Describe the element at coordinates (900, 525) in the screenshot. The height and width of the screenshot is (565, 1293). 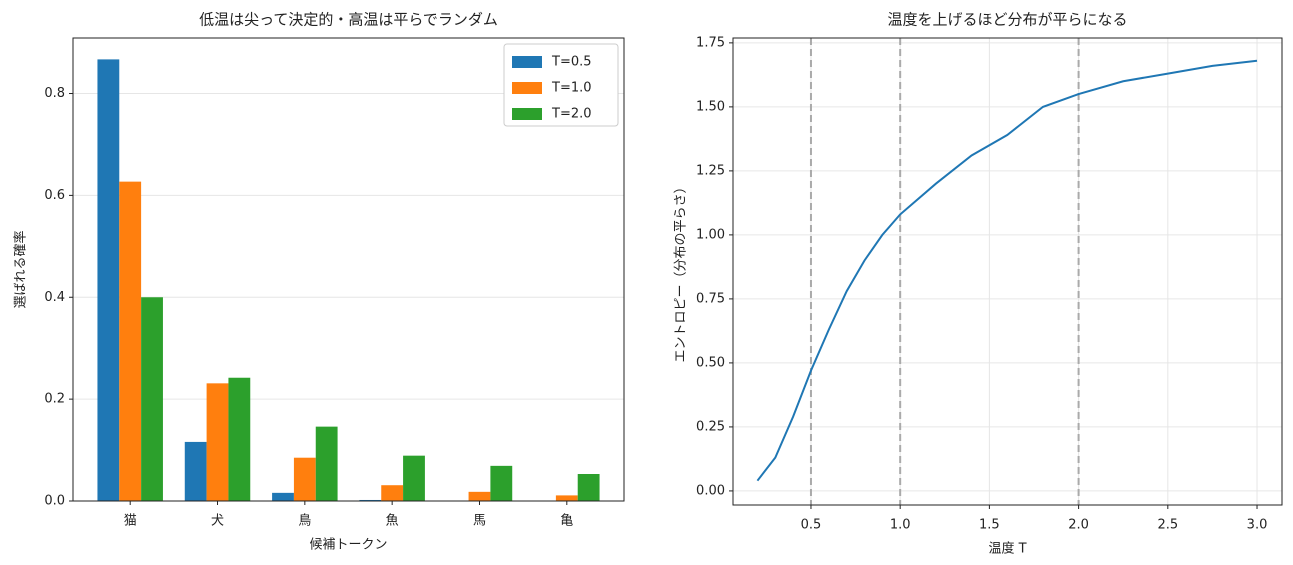
I see `x-tick-label: 1.0` at that location.